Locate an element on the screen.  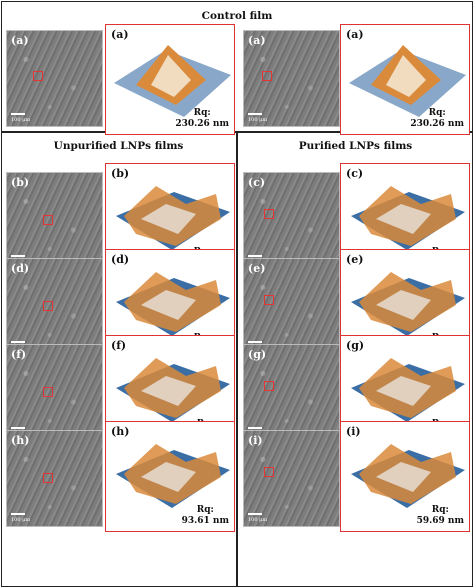
sem-image: (g) 100 μm is located at coordinates (291, 392).